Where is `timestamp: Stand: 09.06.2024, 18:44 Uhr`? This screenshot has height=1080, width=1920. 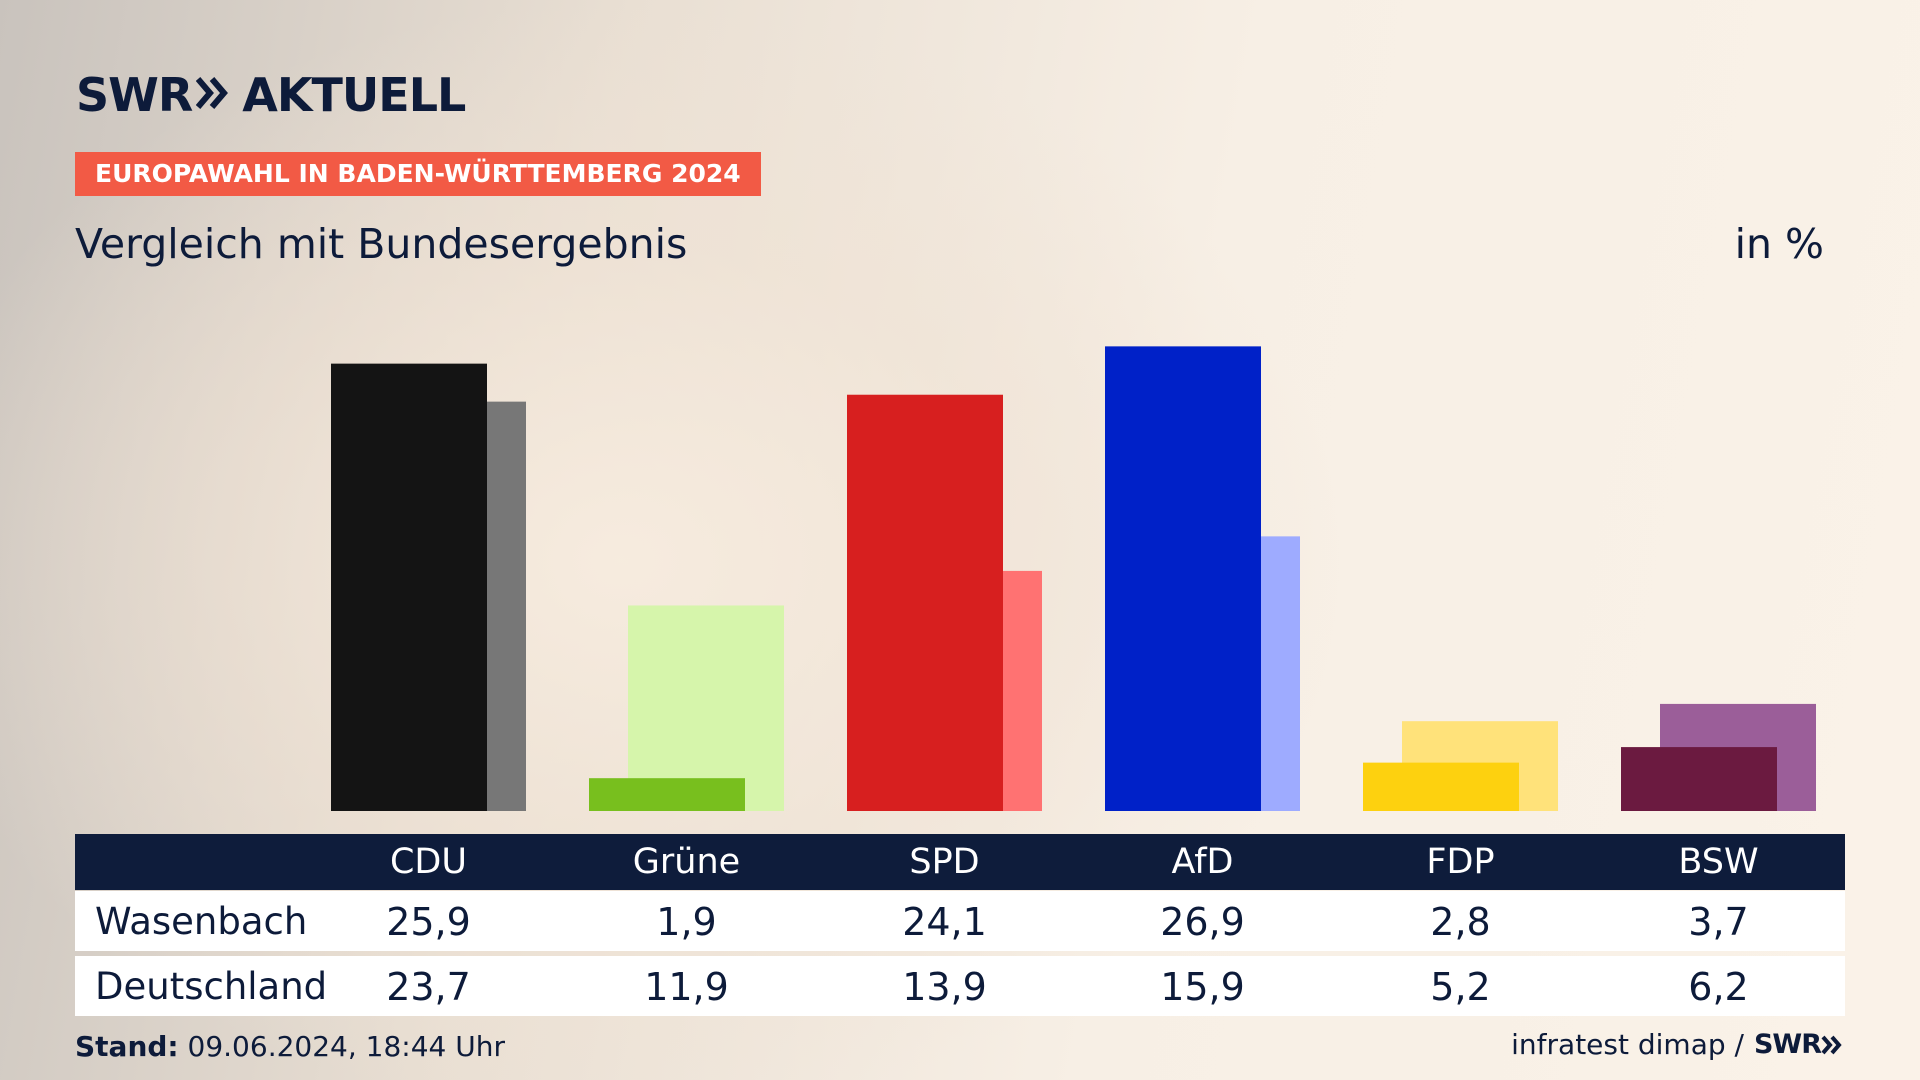 timestamp: Stand: 09.06.2024, 18:44 Uhr is located at coordinates (290, 1046).